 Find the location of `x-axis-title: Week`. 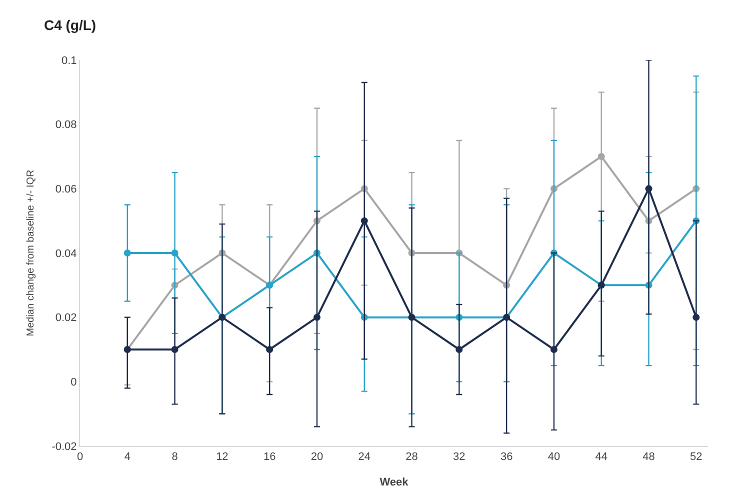

x-axis-title: Week is located at coordinates (395, 482).